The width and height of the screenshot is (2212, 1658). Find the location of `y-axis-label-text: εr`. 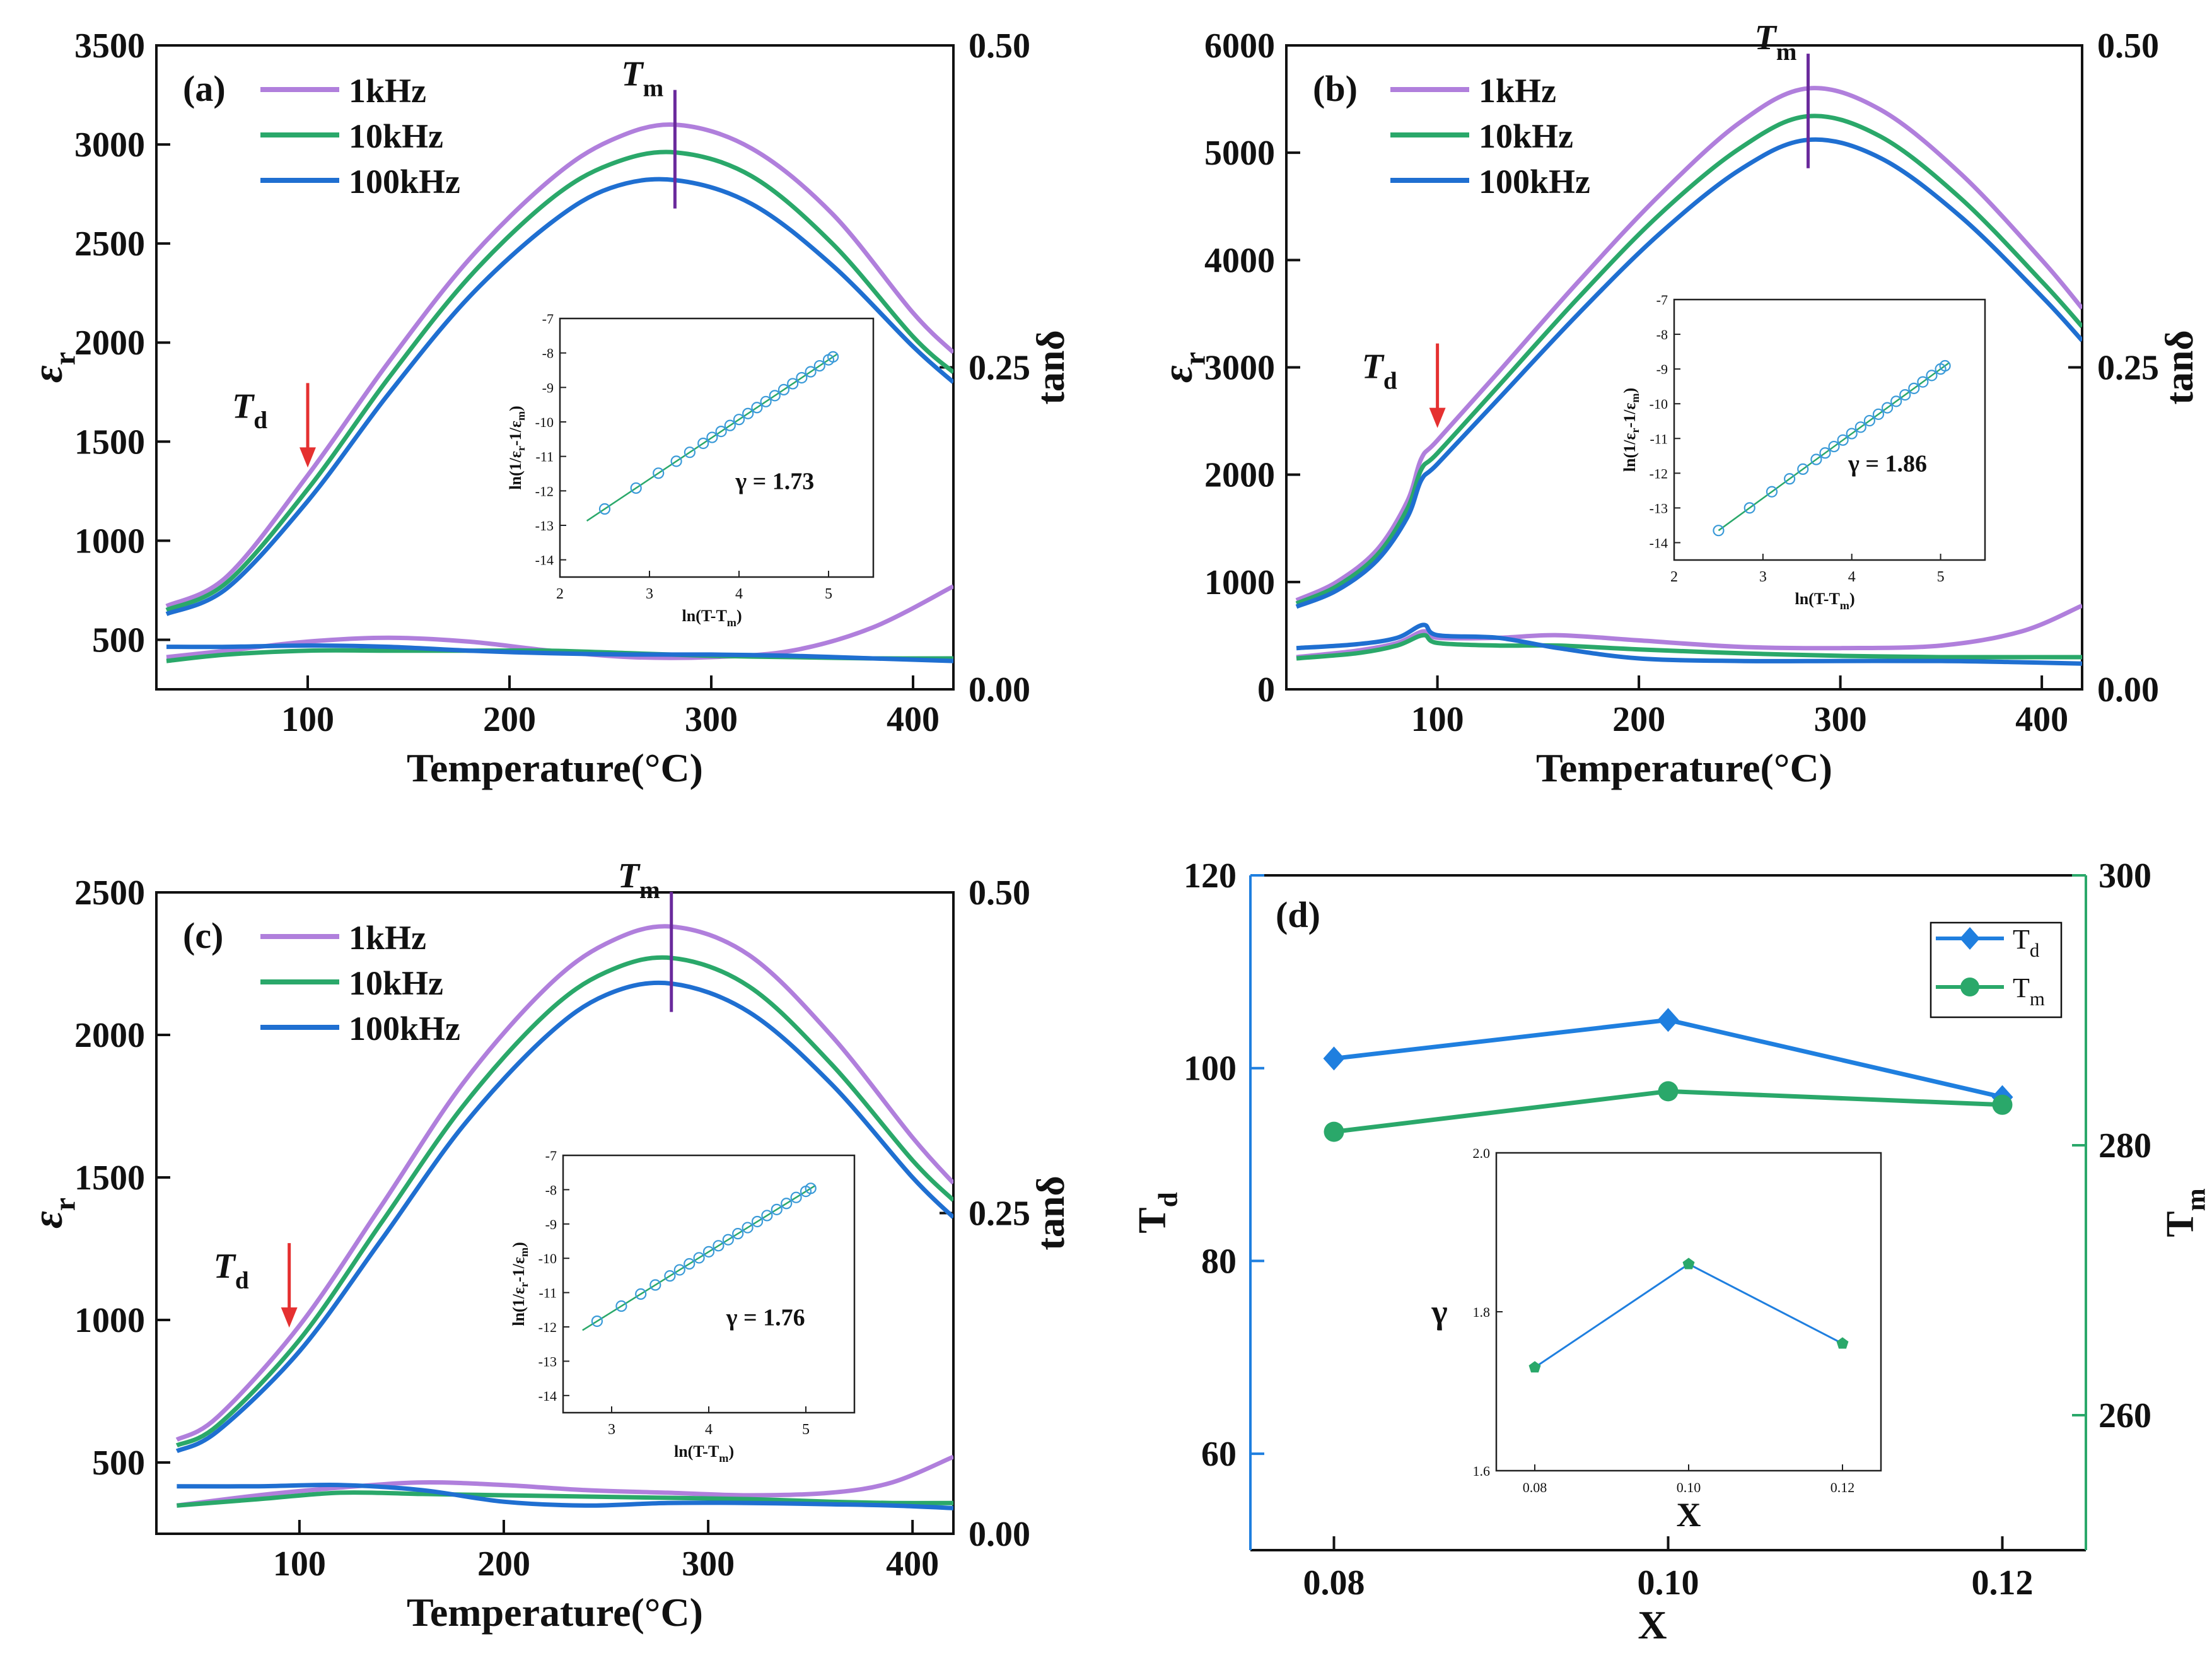

y-axis-label-text: εr is located at coordinates (52, 1214).